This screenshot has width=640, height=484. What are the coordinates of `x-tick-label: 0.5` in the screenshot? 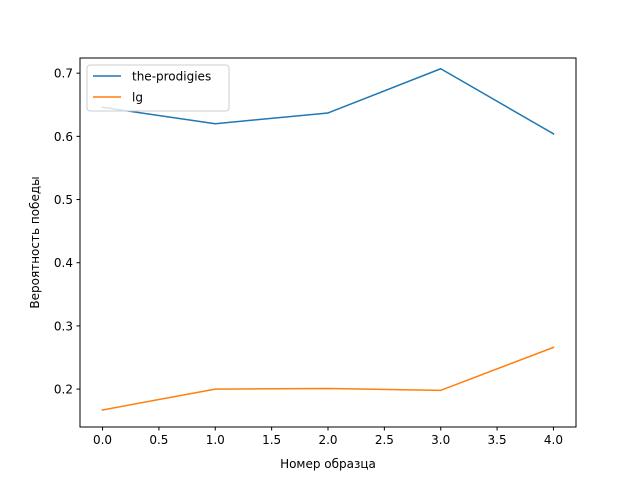 It's located at (158, 440).